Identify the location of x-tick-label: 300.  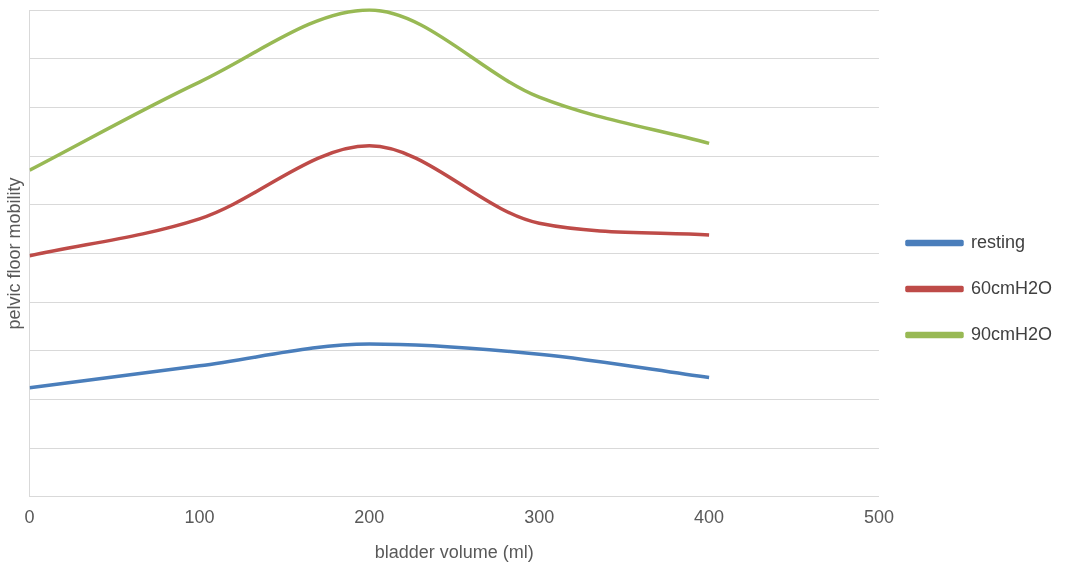
(539, 516).